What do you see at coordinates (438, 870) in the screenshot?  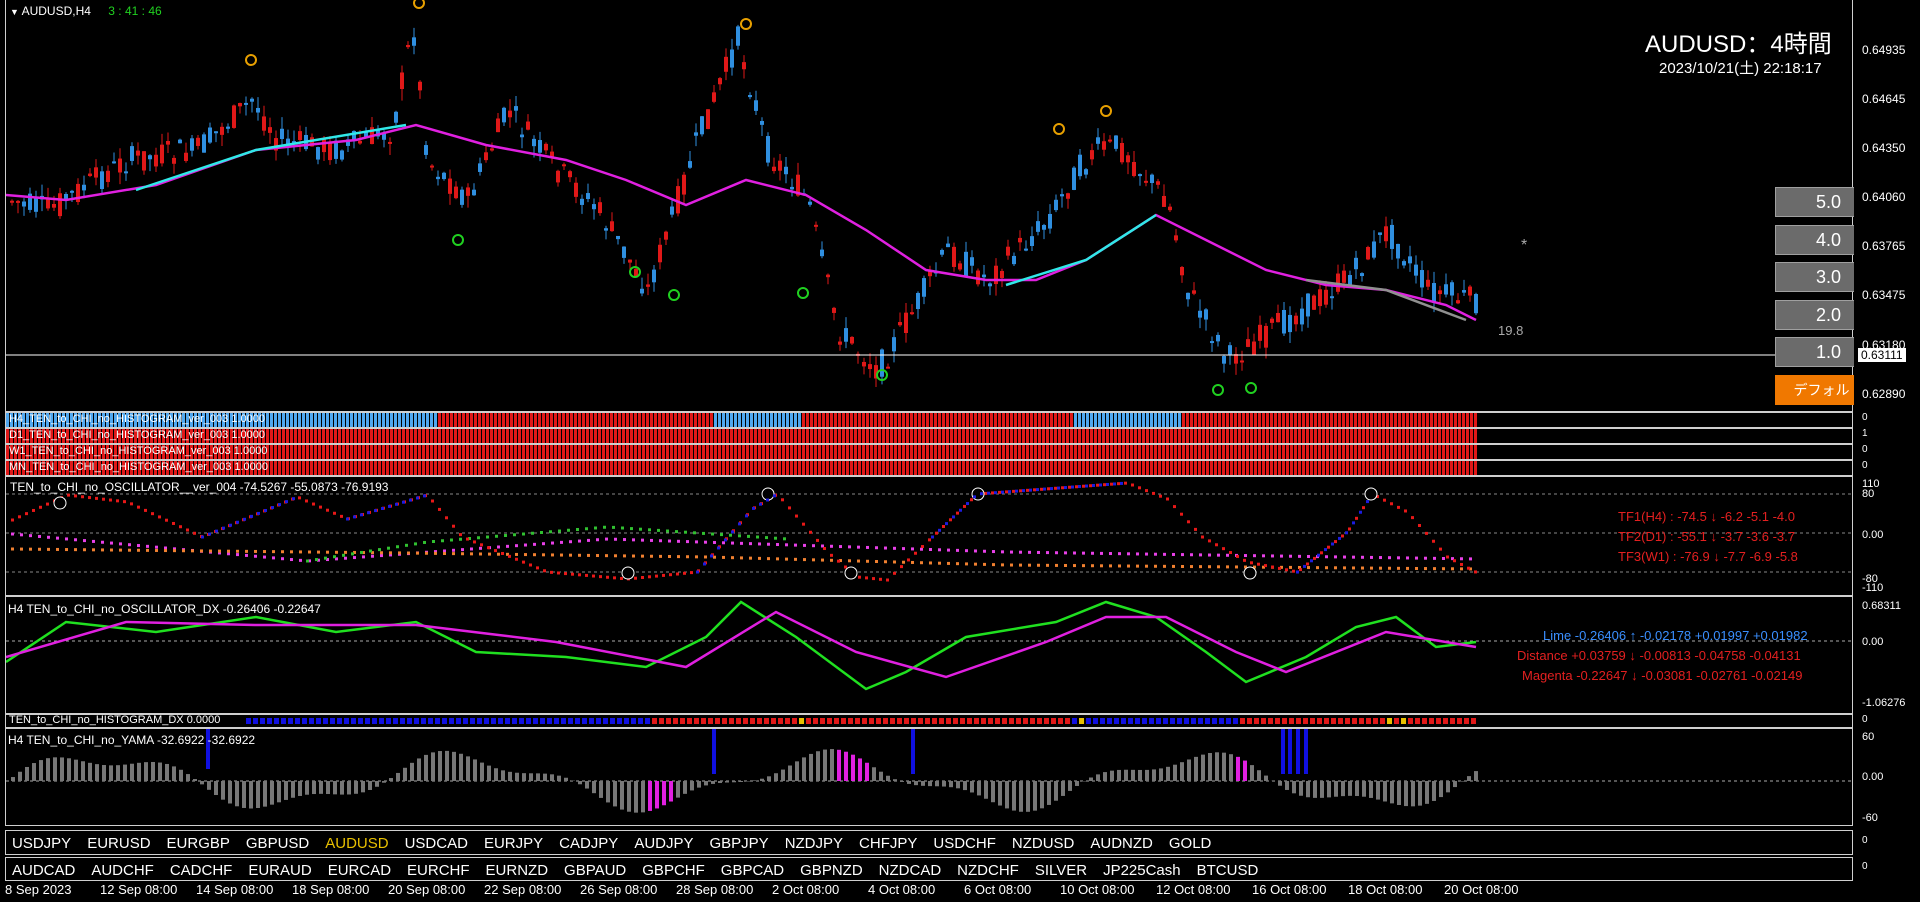 I see `symbol-eurchf: EURCHF` at bounding box center [438, 870].